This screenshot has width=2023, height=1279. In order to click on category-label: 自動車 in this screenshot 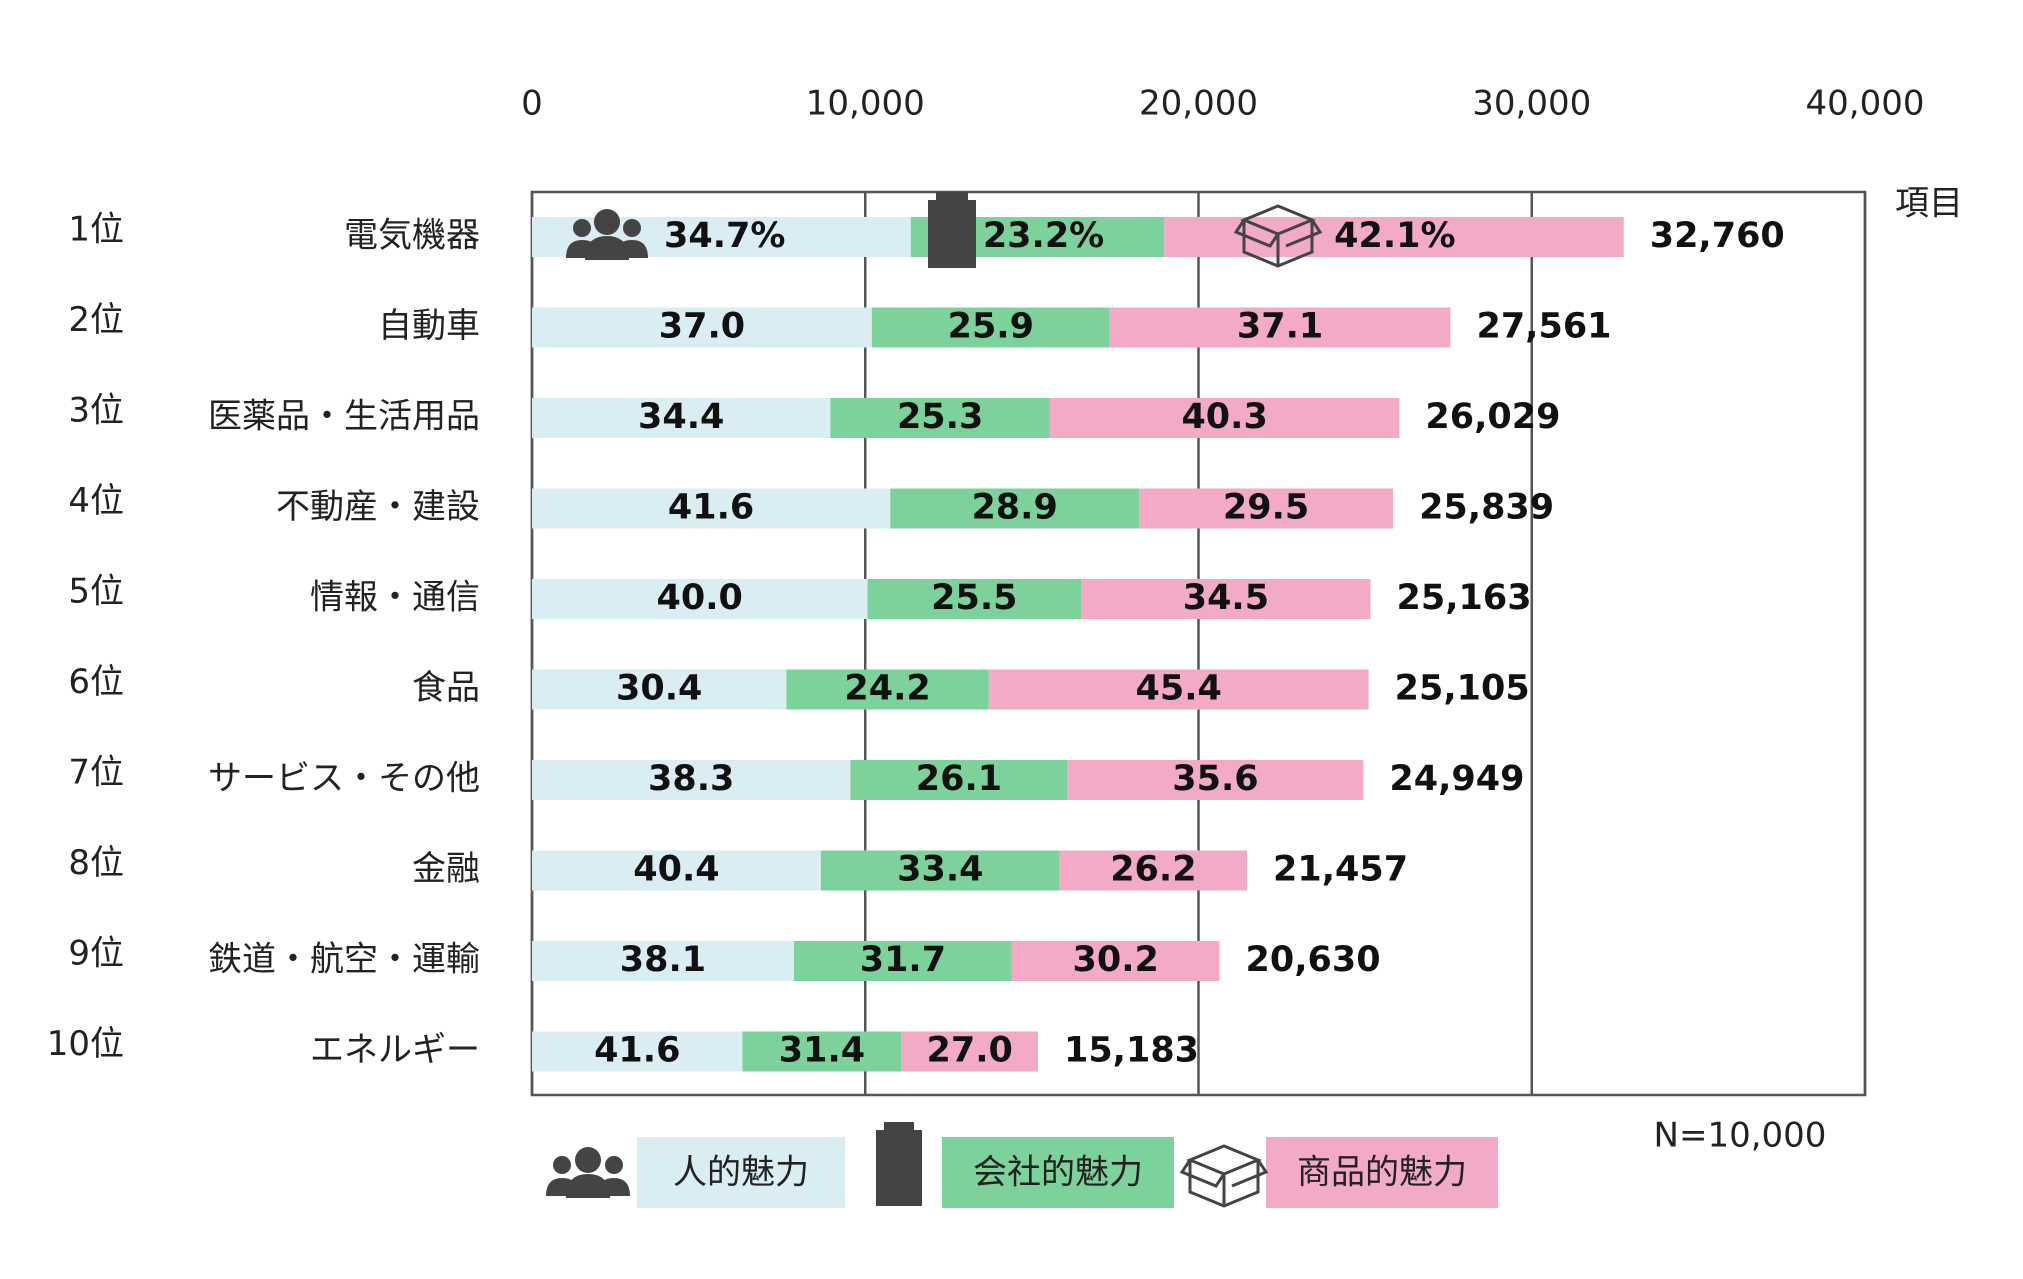, I will do `click(429, 326)`.